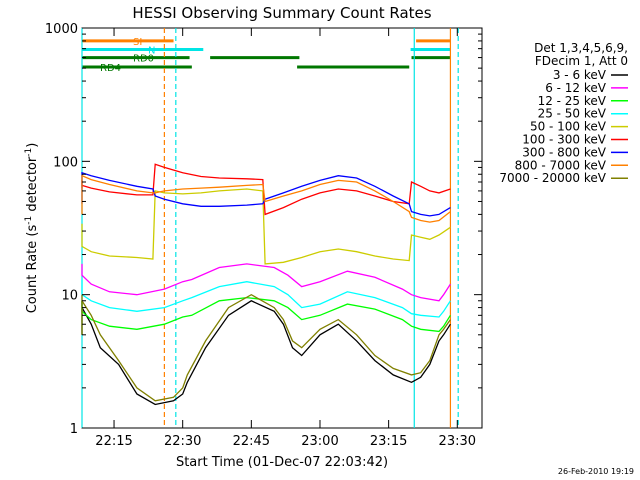  What do you see at coordinates (29, 152) in the screenshot?
I see `y-axis-label-sup2: -1` at bounding box center [29, 152].